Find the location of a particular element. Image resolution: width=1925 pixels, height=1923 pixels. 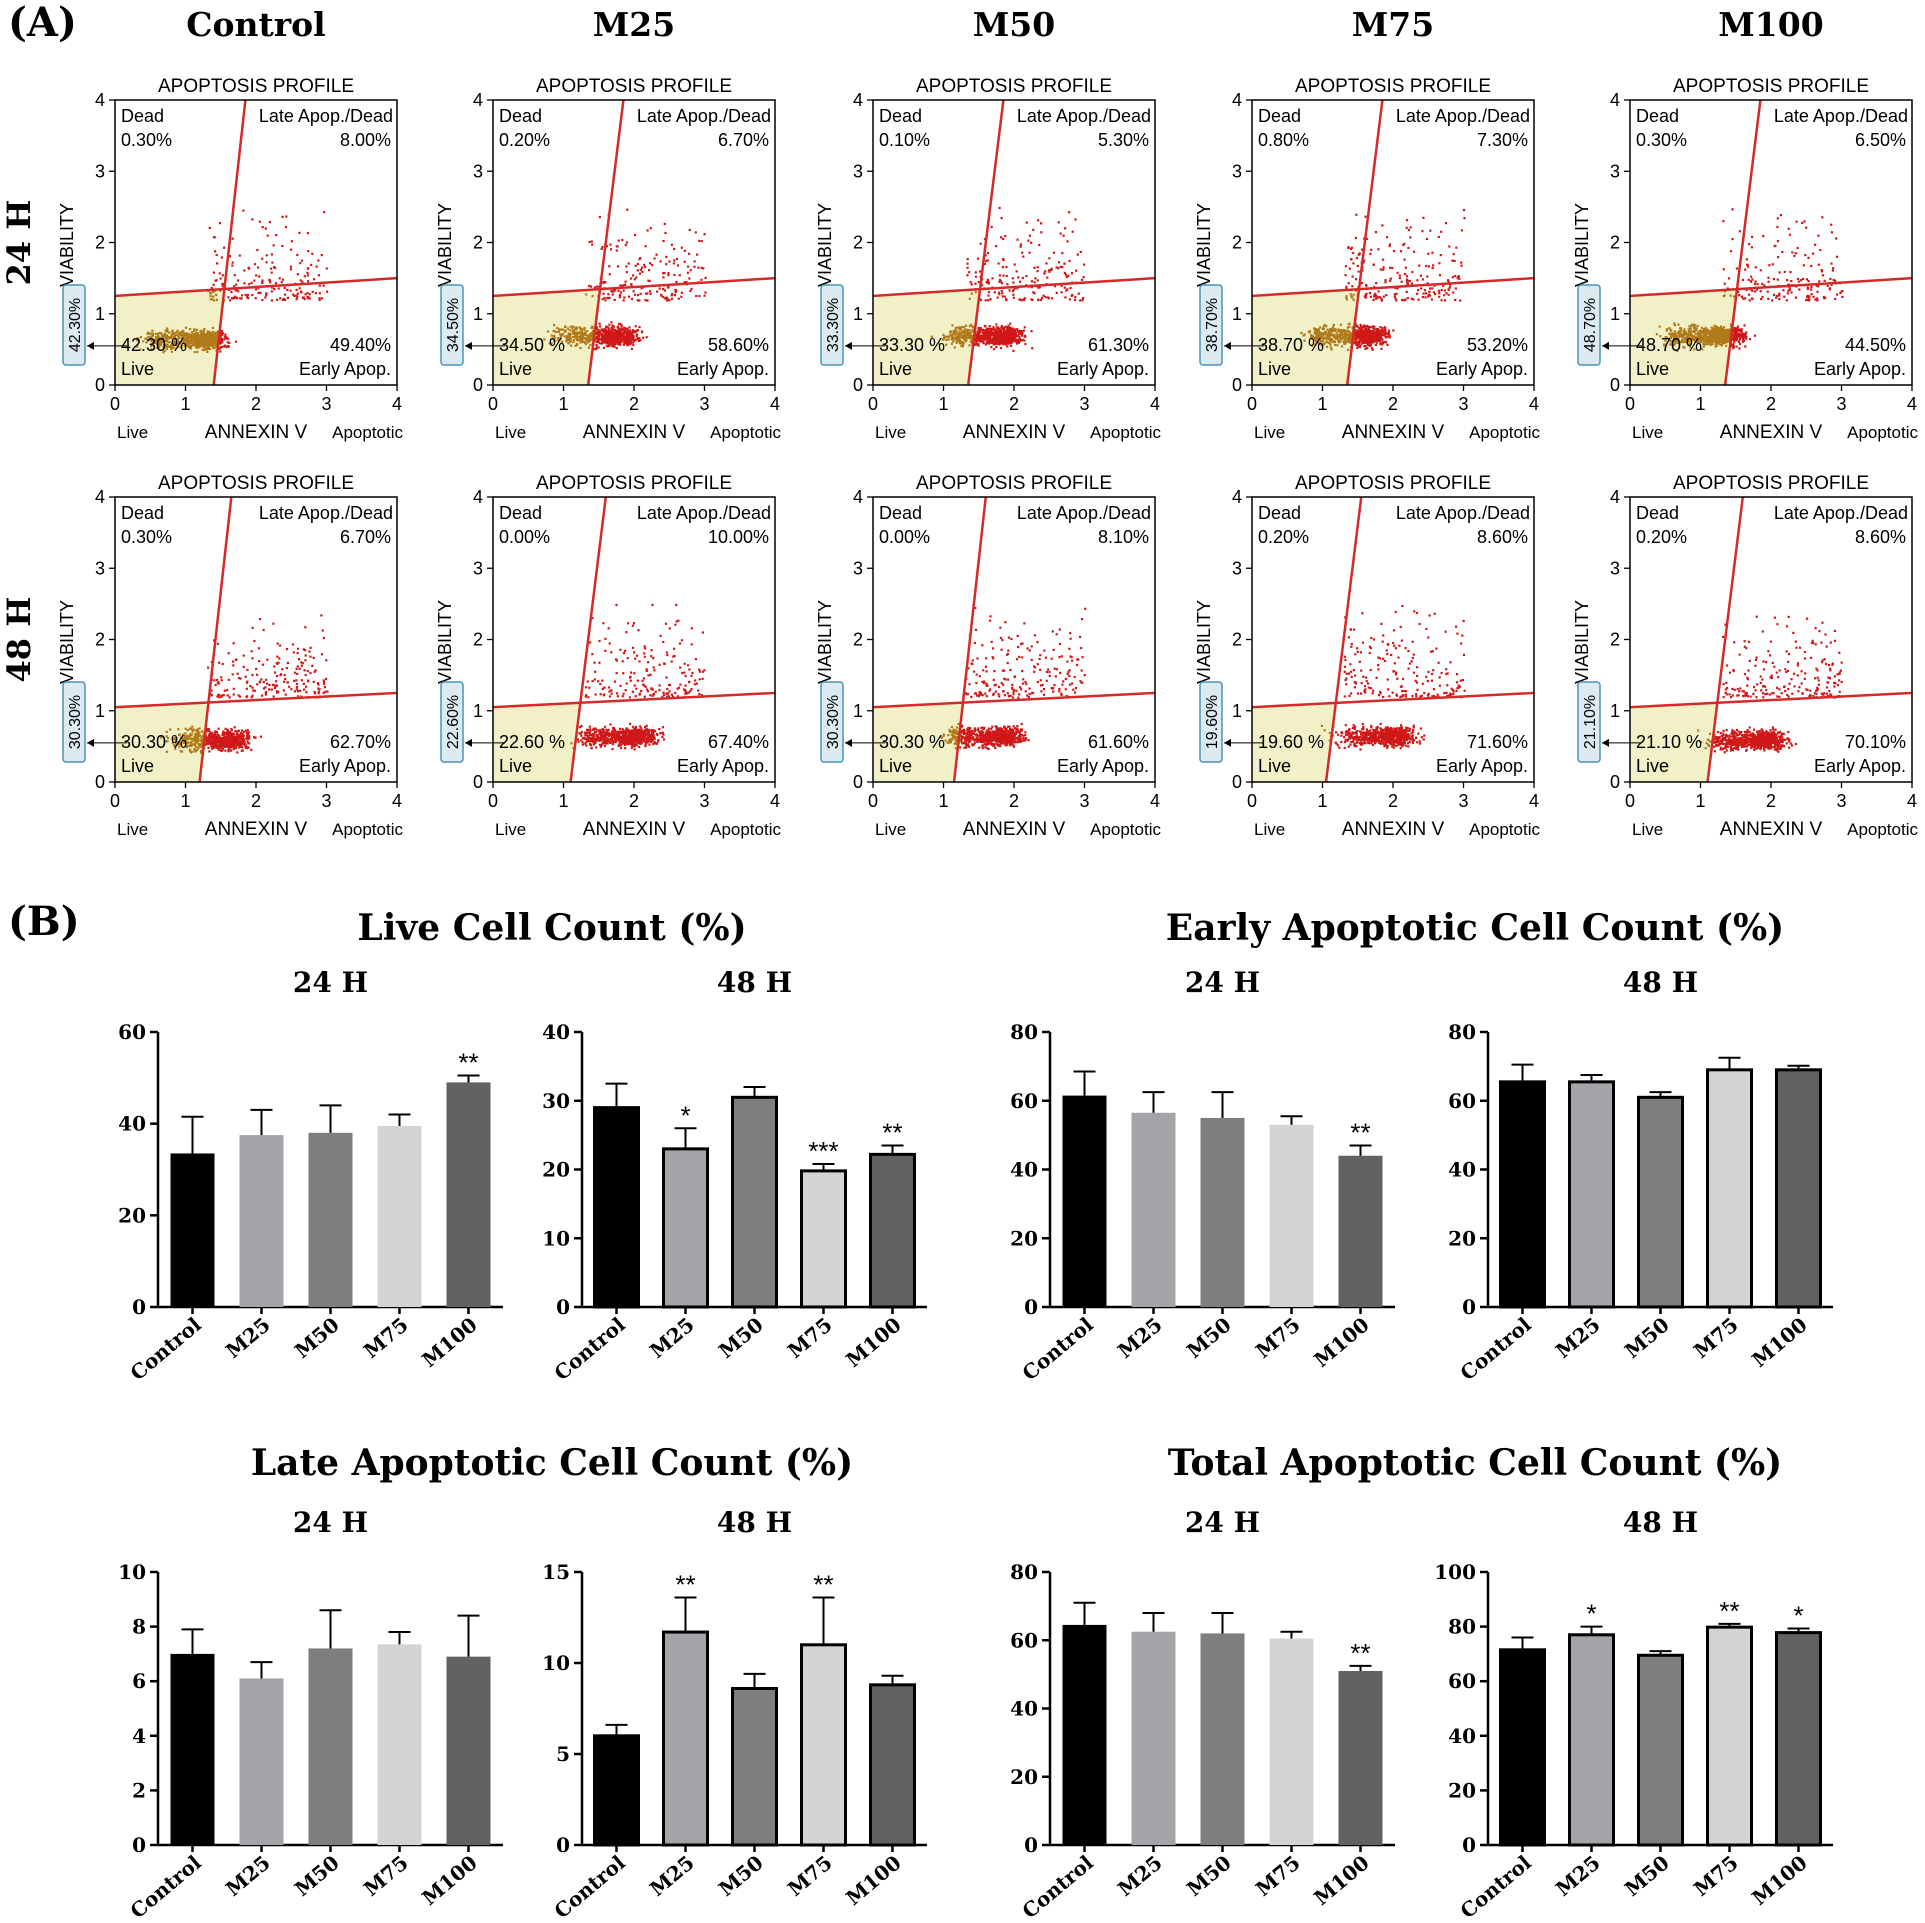

x-tick-label: 3 is located at coordinates (704, 404).